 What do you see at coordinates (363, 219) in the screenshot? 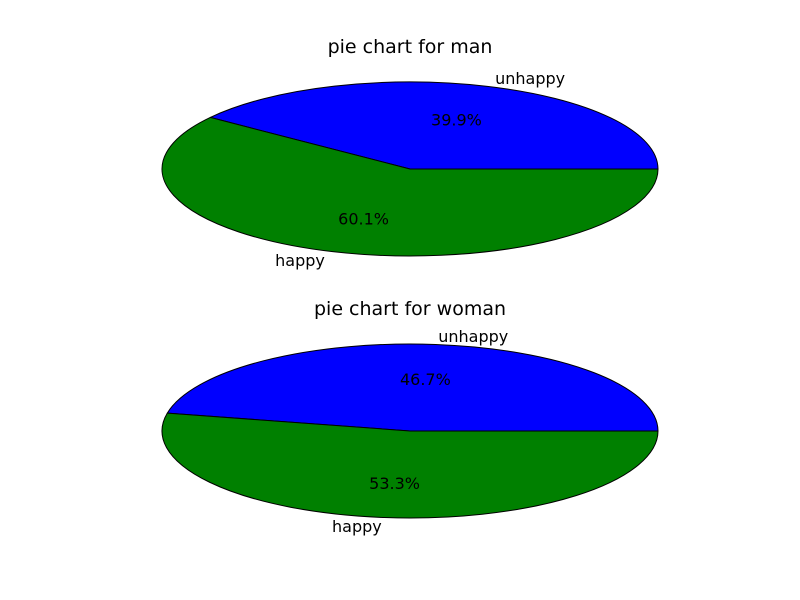
I see `percent-label: 60.1%` at bounding box center [363, 219].